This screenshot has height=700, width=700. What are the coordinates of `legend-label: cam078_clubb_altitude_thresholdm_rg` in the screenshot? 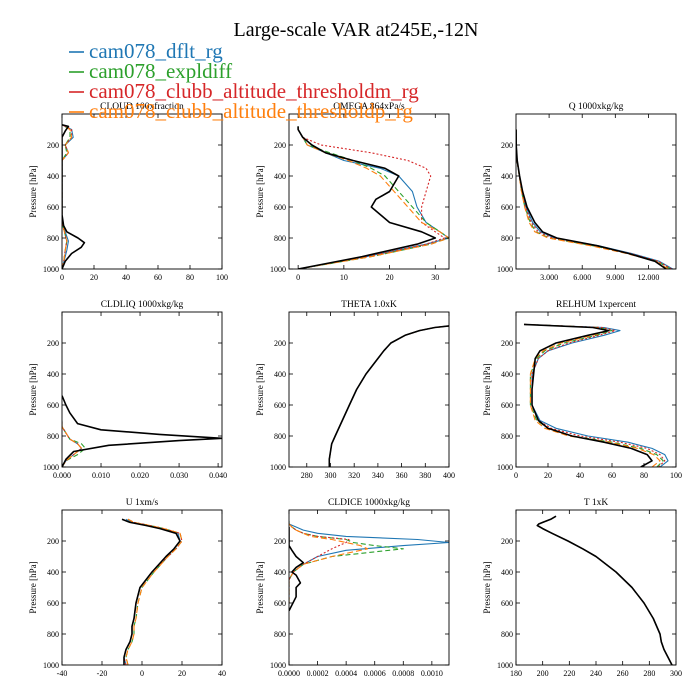 It's located at (254, 91).